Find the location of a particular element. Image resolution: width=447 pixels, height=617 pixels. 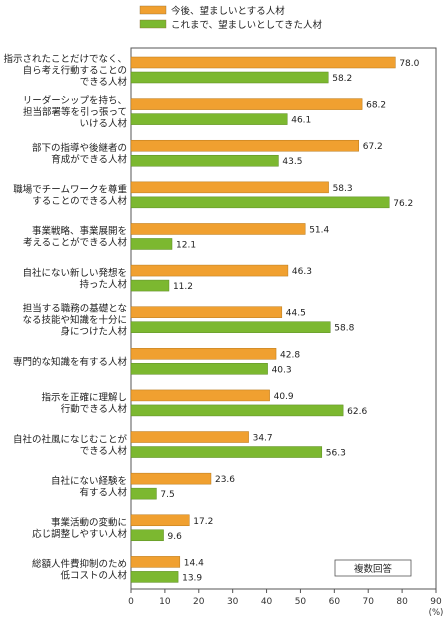

data-label: 58.2 is located at coordinates (342, 79).